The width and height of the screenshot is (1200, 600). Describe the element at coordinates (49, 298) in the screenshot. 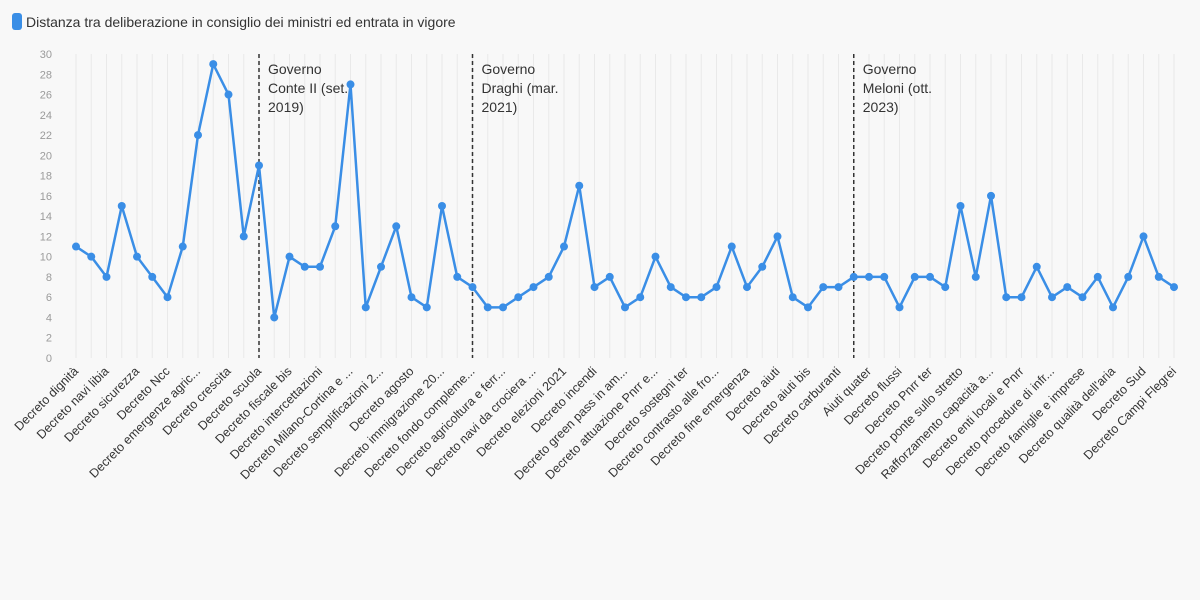

I see `y-tick-label: 6` at that location.